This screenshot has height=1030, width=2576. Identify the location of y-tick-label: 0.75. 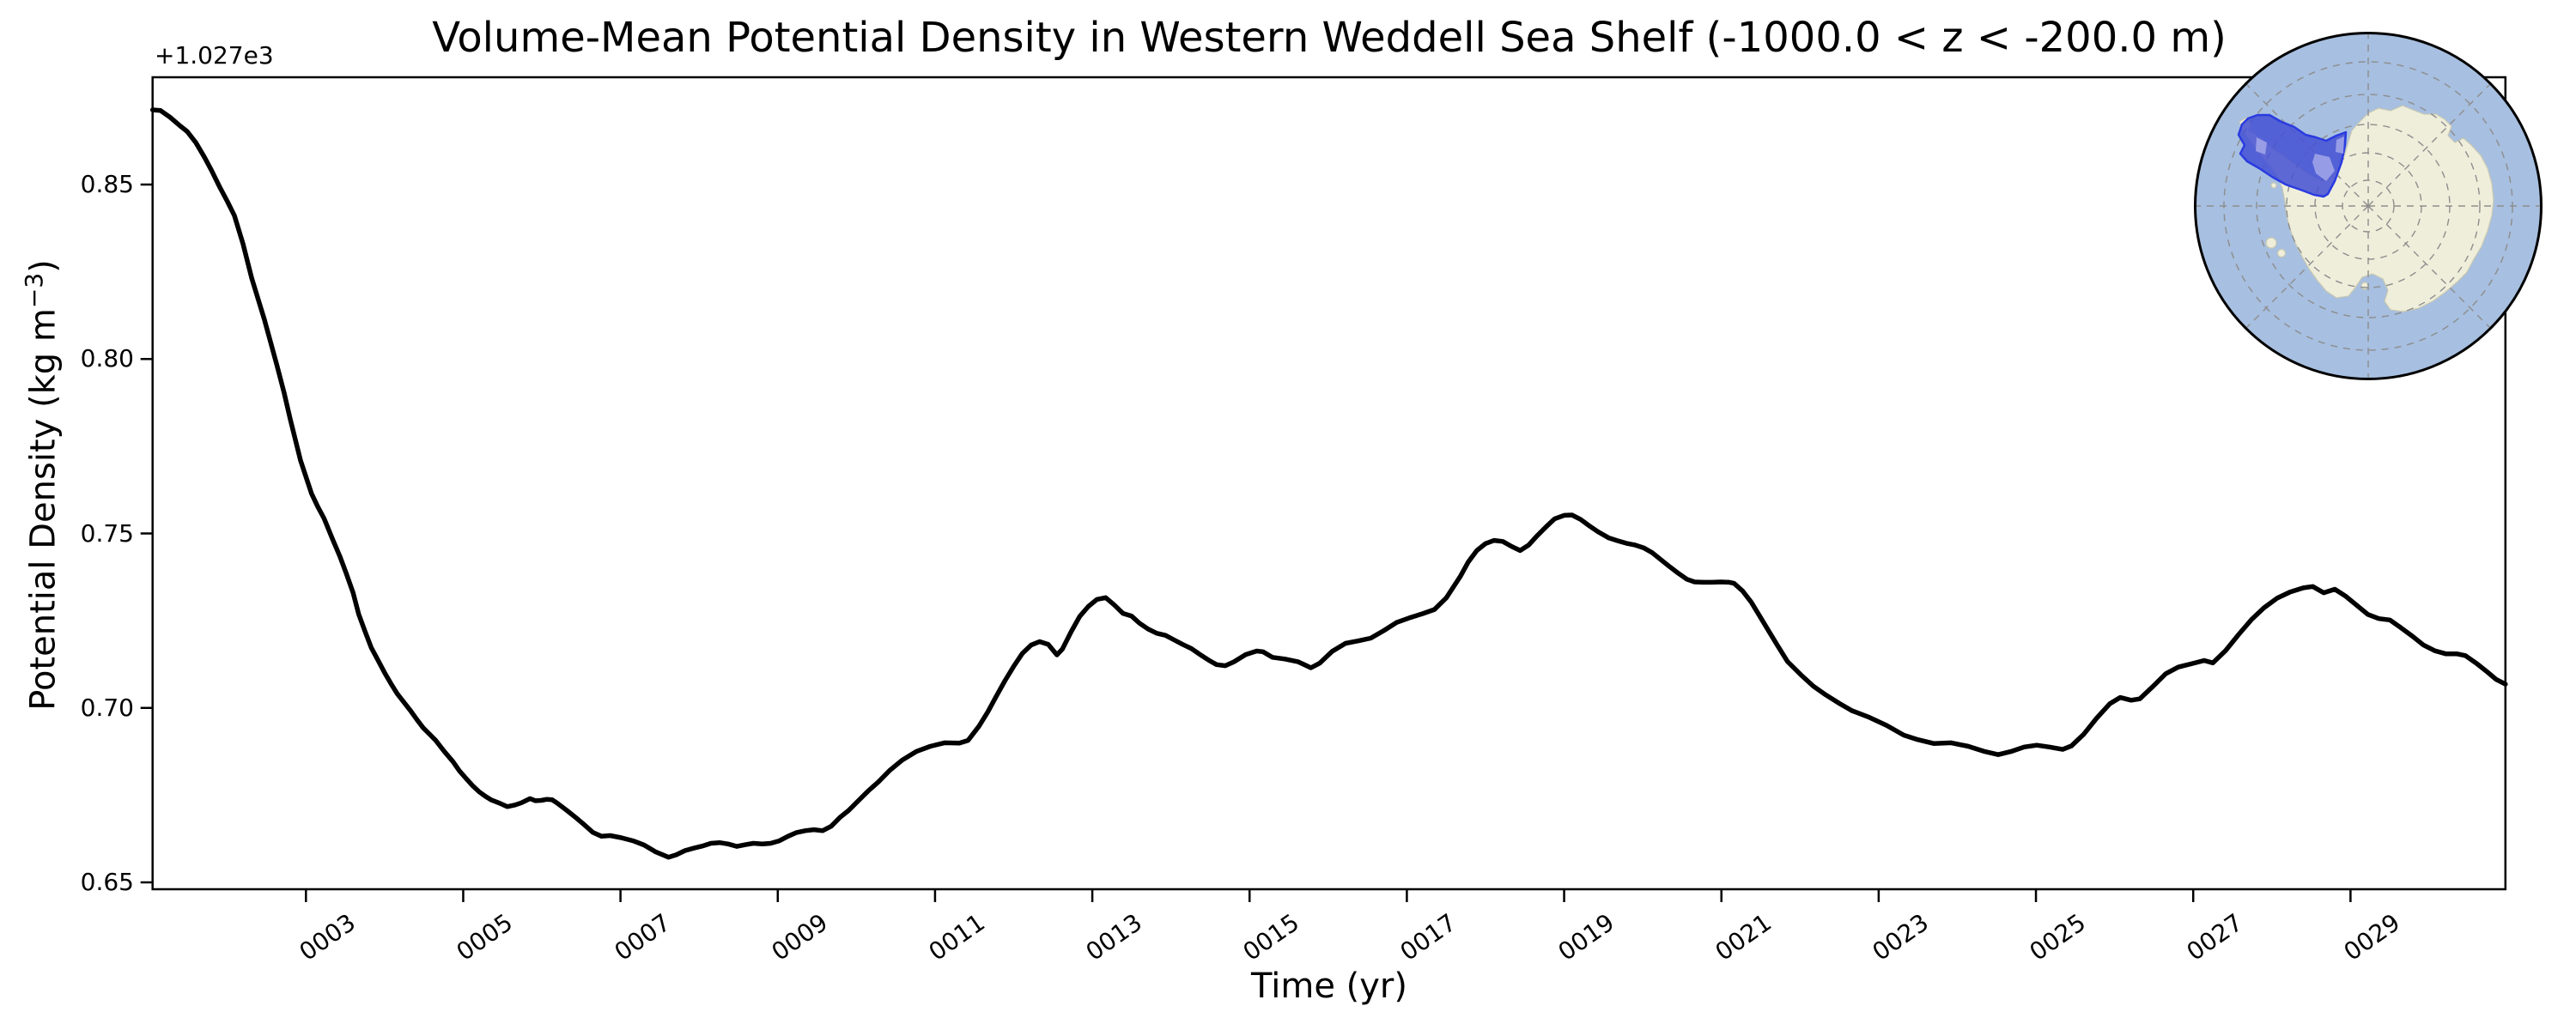
(107, 533).